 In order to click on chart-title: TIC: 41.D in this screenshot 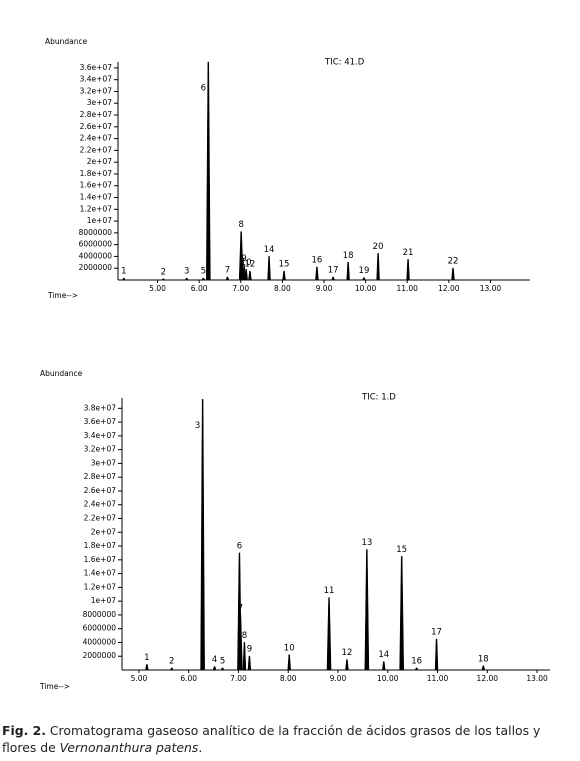, I will do `click(344, 63)`.